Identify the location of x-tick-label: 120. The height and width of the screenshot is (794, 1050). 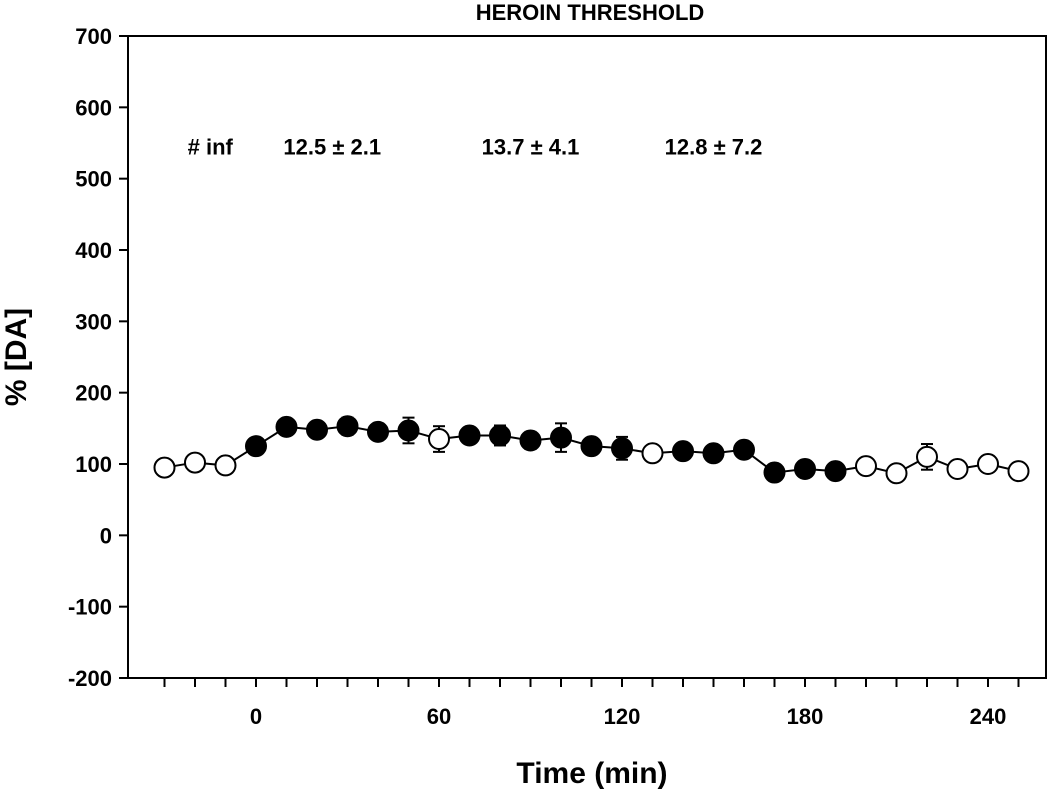
(622, 716).